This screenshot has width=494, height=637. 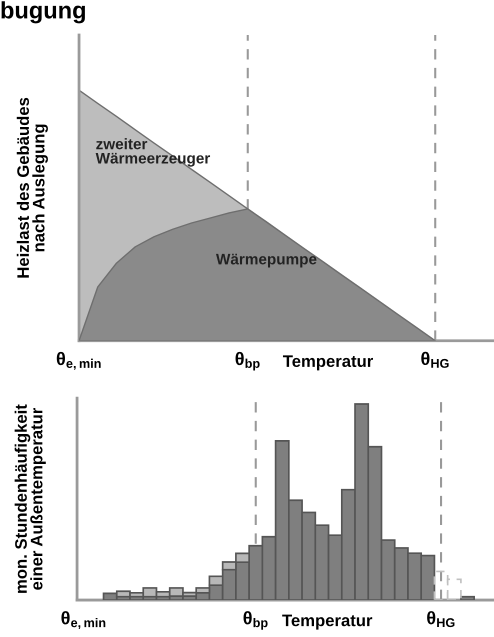 What do you see at coordinates (30, 498) in the screenshot?
I see `y-axis-title: mon. Stundenhäufigkeit einer Außentemperatur` at bounding box center [30, 498].